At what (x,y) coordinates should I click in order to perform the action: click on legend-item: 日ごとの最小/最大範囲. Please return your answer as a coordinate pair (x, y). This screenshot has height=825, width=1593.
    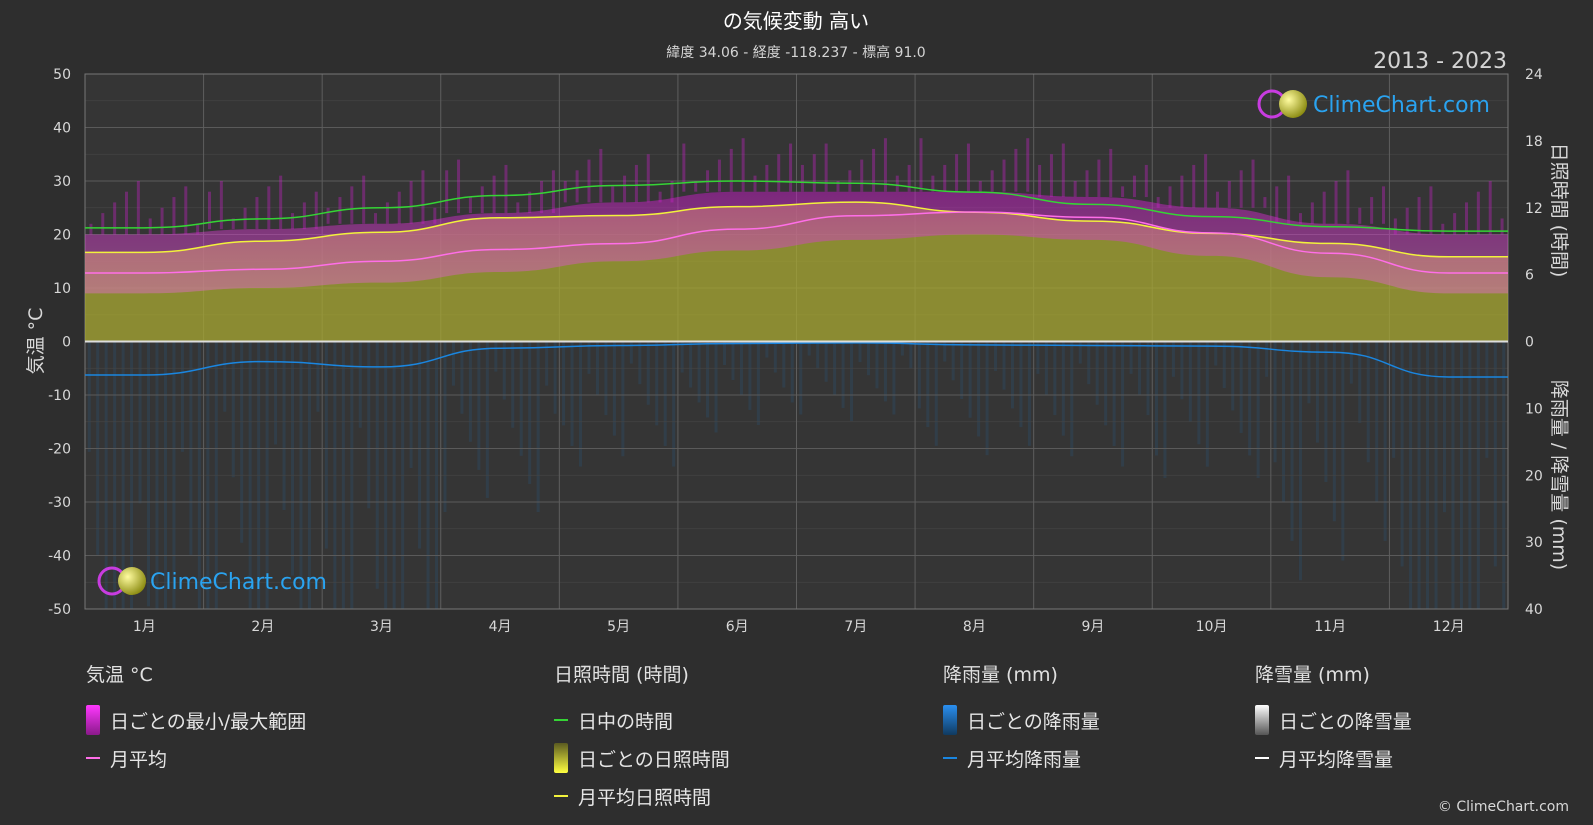
    Looking at the image, I should click on (196, 720).